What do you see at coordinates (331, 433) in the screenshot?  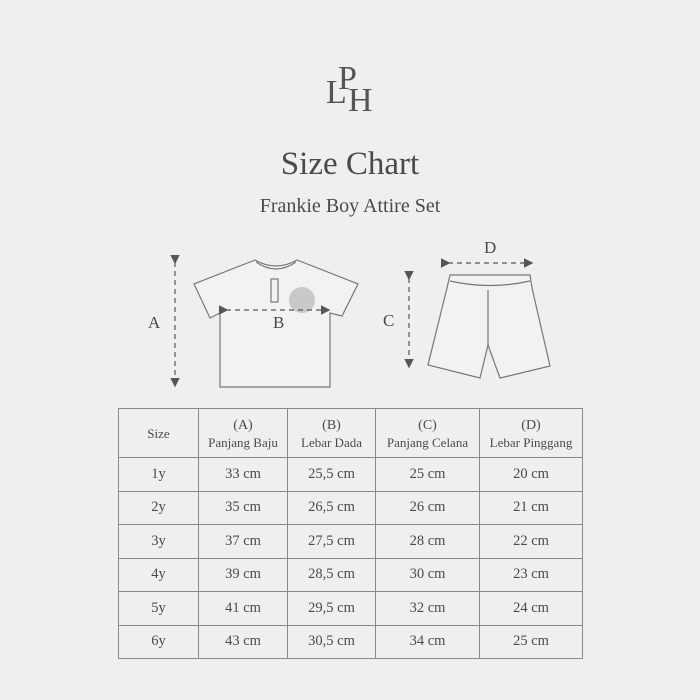 I see `header-lebar-dada: (B) Lebar Dada` at bounding box center [331, 433].